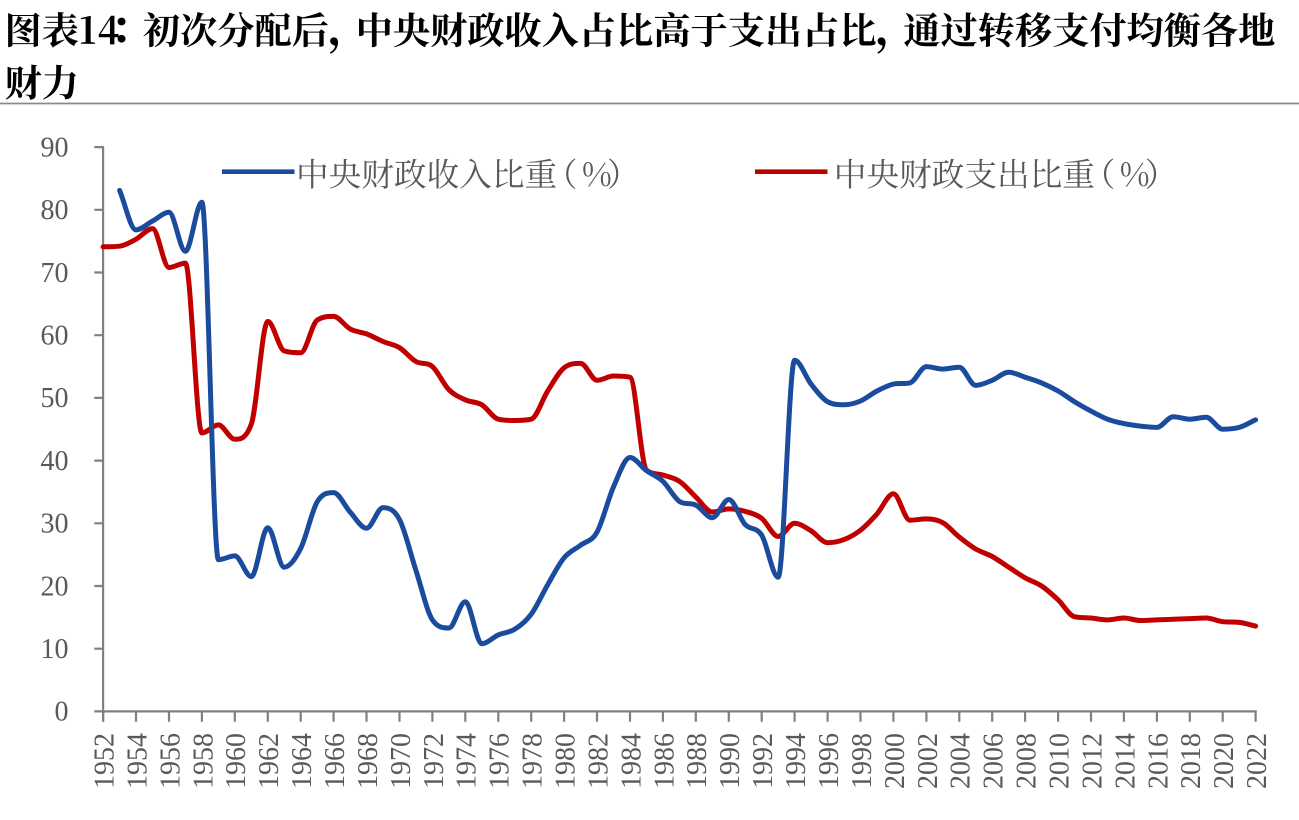  What do you see at coordinates (55, 586) in the screenshot?
I see `svg-text: 20` at bounding box center [55, 586].